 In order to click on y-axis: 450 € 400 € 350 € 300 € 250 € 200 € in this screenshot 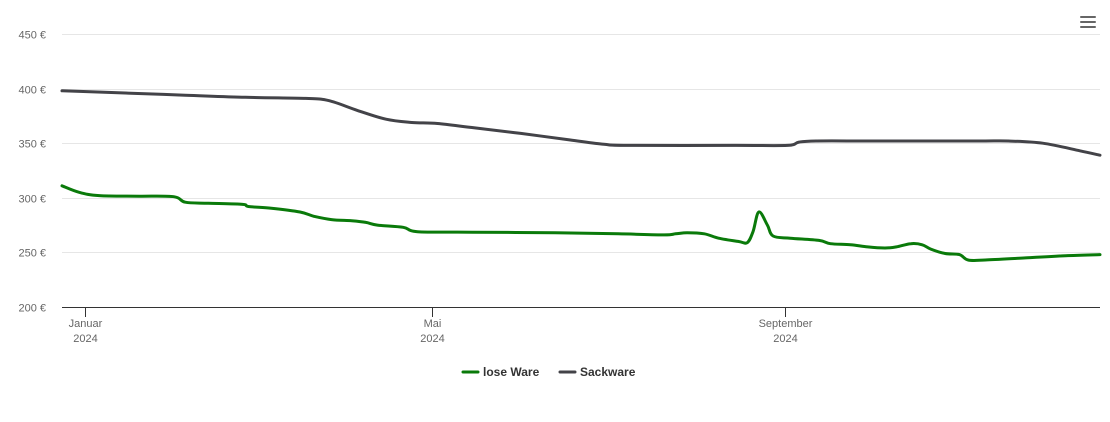, I will do `click(32, 172)`.